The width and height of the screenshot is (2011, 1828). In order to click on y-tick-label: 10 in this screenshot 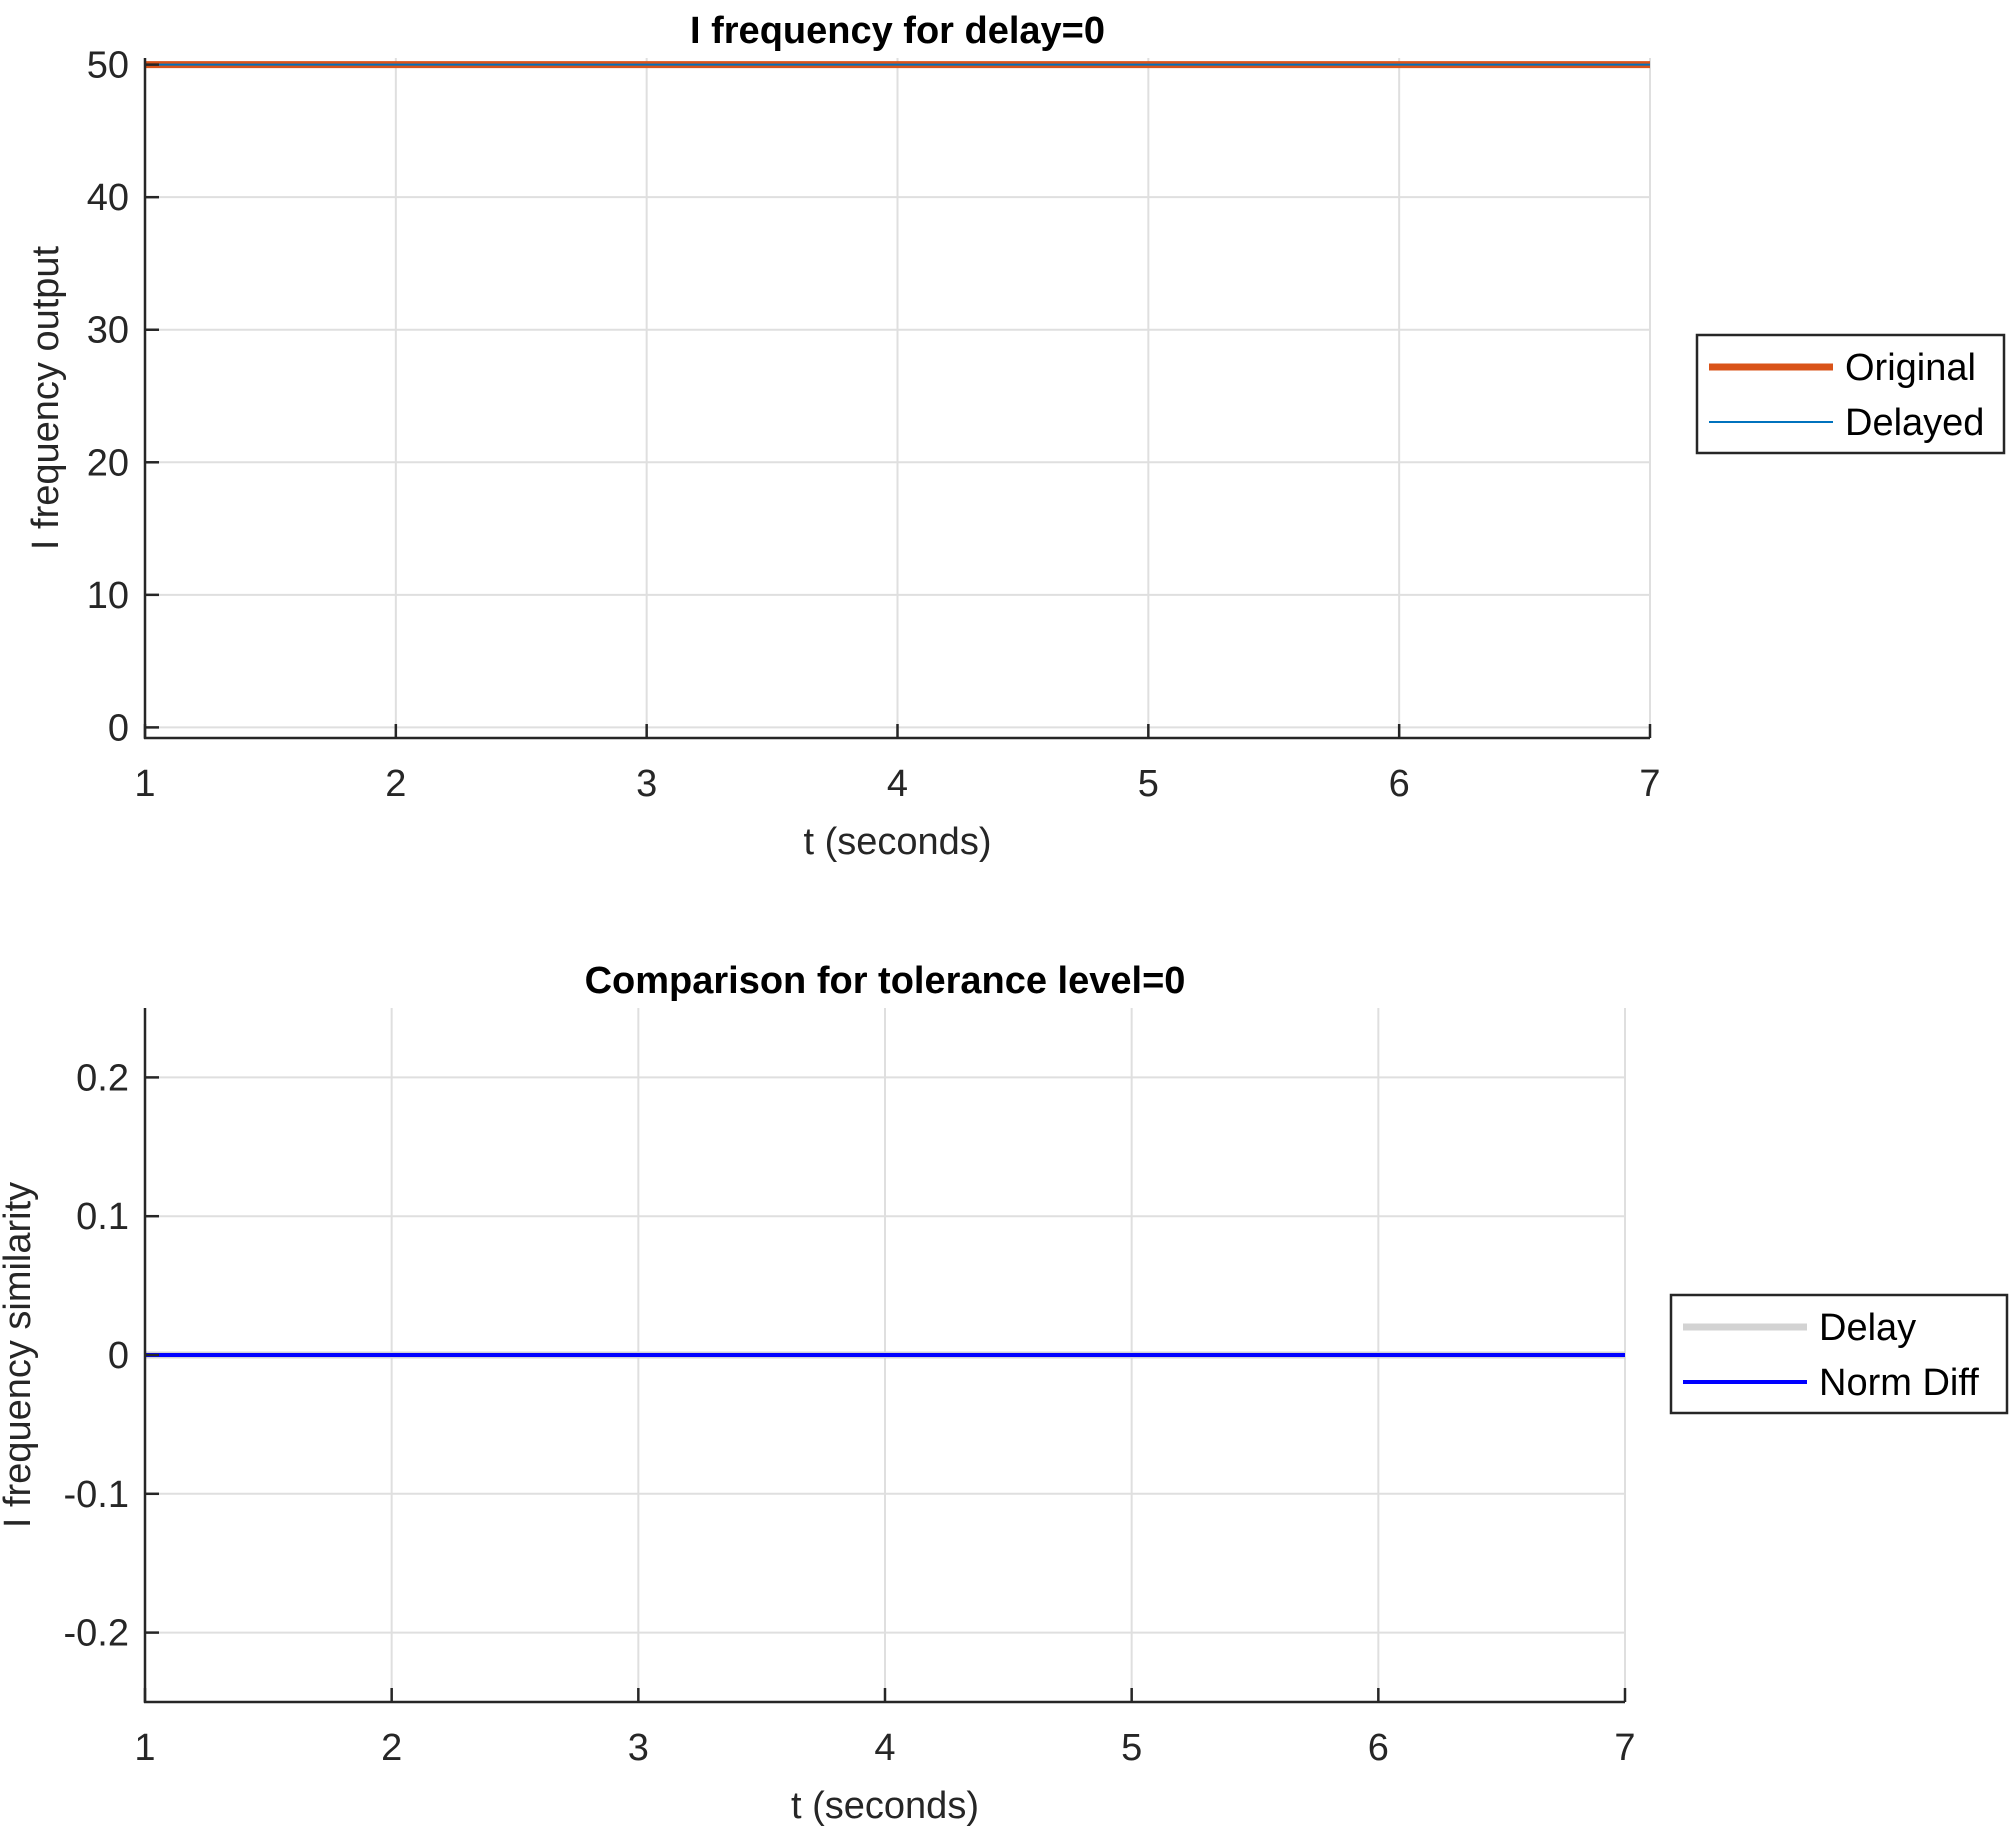, I will do `click(108, 596)`.